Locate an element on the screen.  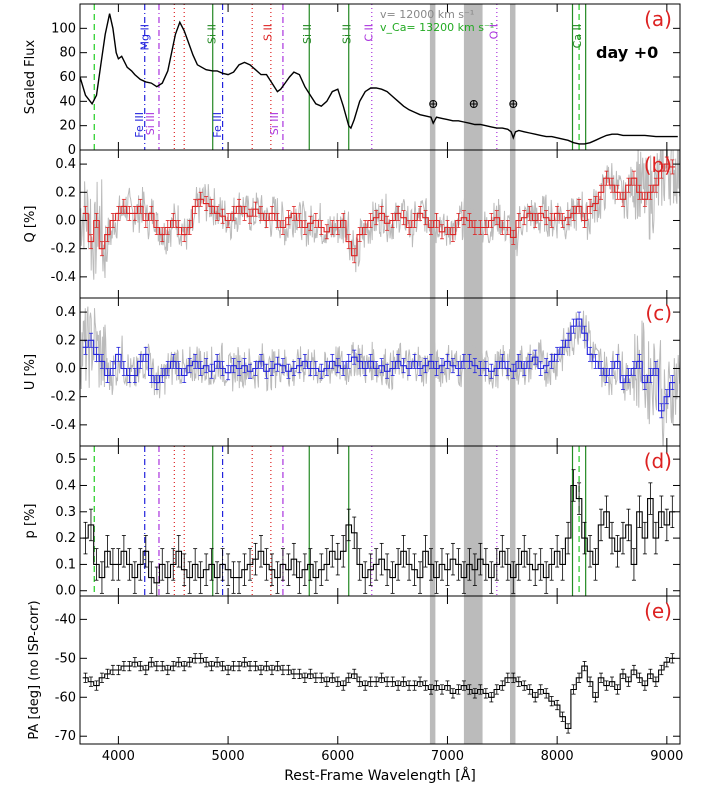
y-axis-label: U [%] is located at coordinates (30, 372).